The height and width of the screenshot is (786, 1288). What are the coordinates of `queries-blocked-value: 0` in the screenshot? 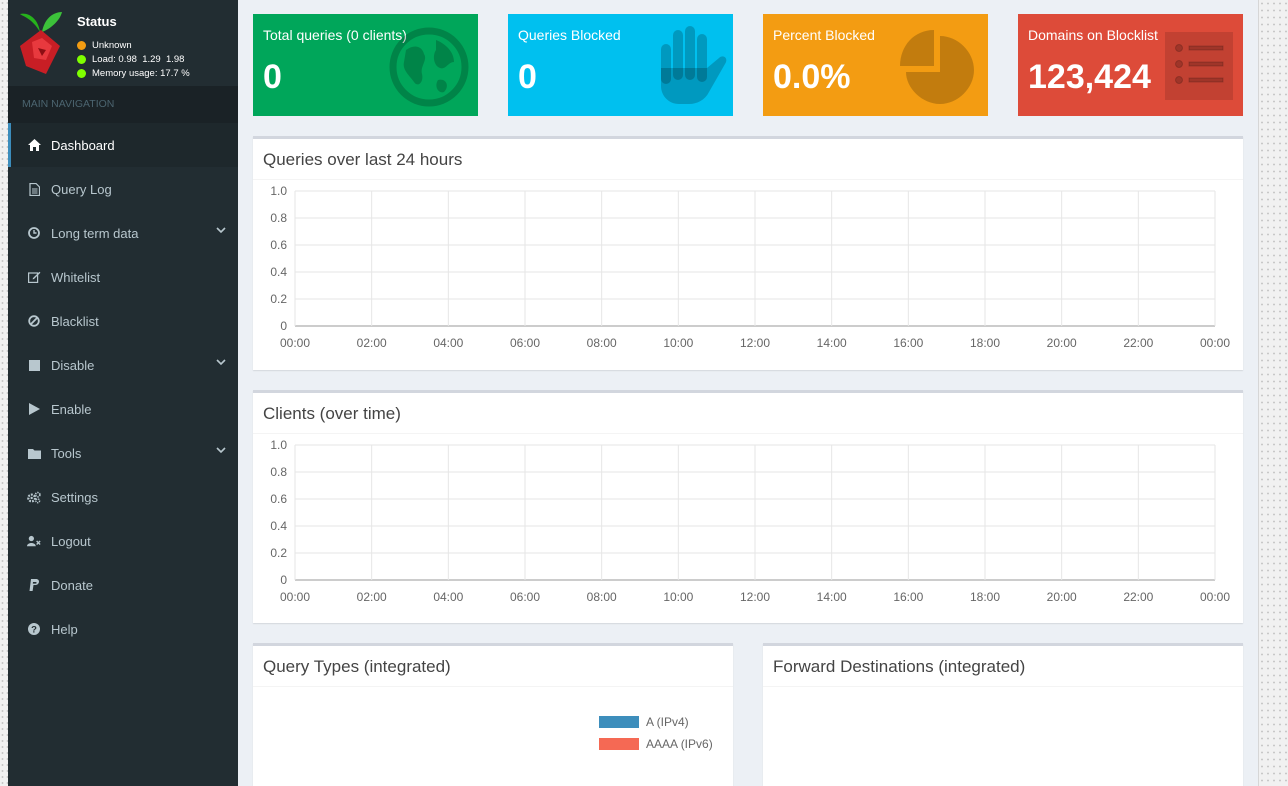 It's located at (527, 77).